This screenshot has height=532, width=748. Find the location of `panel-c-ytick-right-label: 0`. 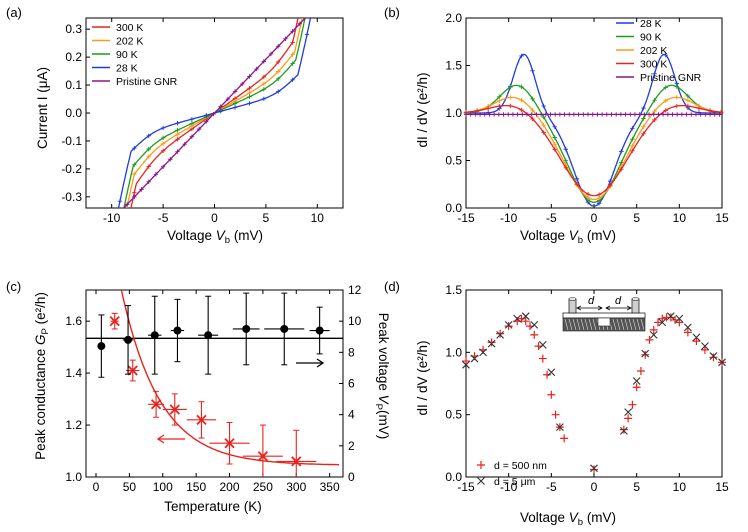

panel-c-ytick-right-label: 0 is located at coordinates (351, 477).